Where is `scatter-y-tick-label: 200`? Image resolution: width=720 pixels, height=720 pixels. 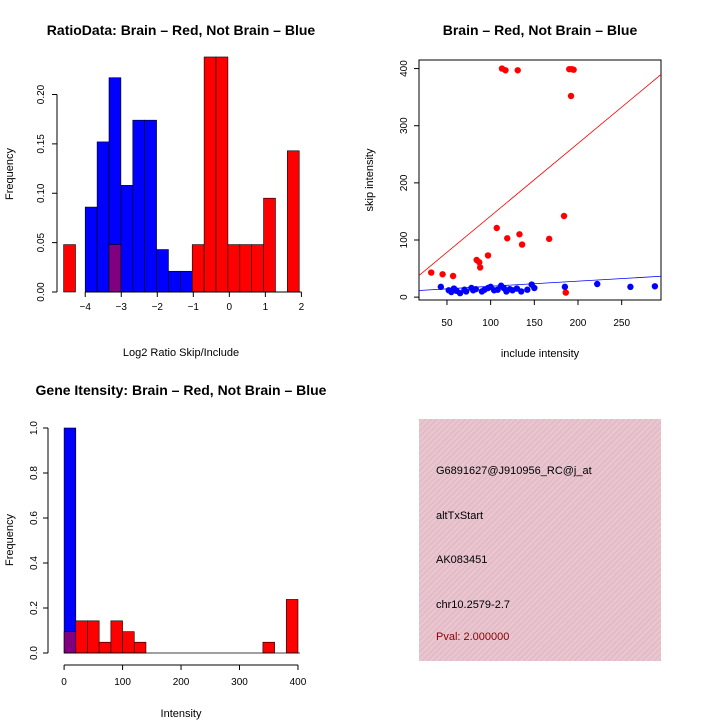 scatter-y-tick-label: 200 is located at coordinates (404, 182).